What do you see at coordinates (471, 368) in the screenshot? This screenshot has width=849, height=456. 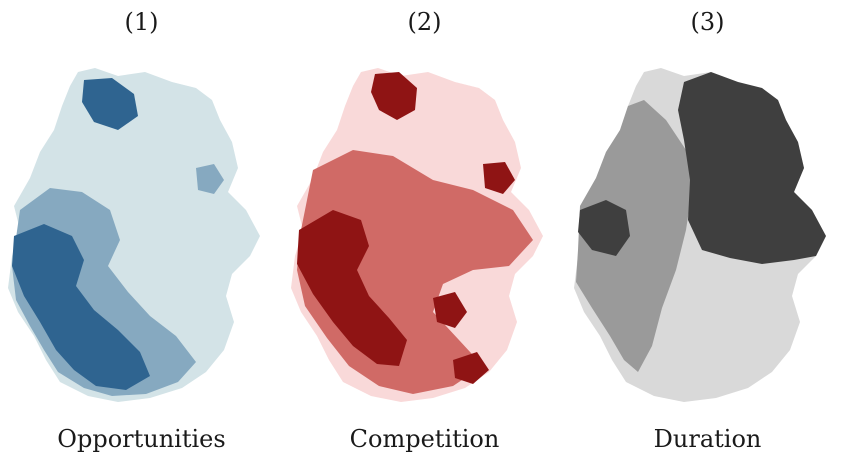 I see `map-region-dark-south` at bounding box center [471, 368].